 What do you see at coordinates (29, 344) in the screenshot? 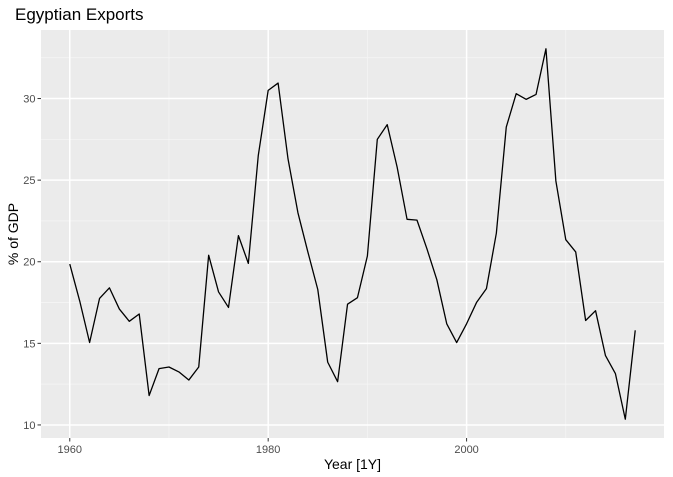
I see `y-tick-label: 15` at bounding box center [29, 344].